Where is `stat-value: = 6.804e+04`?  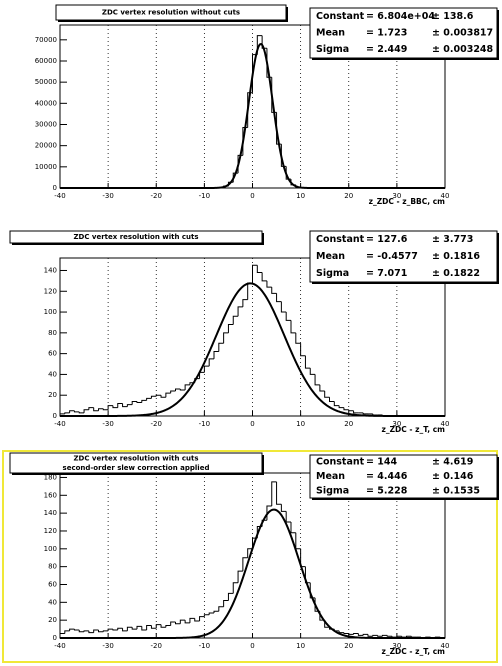 stat-value: = 6.804e+04 is located at coordinates (400, 16).